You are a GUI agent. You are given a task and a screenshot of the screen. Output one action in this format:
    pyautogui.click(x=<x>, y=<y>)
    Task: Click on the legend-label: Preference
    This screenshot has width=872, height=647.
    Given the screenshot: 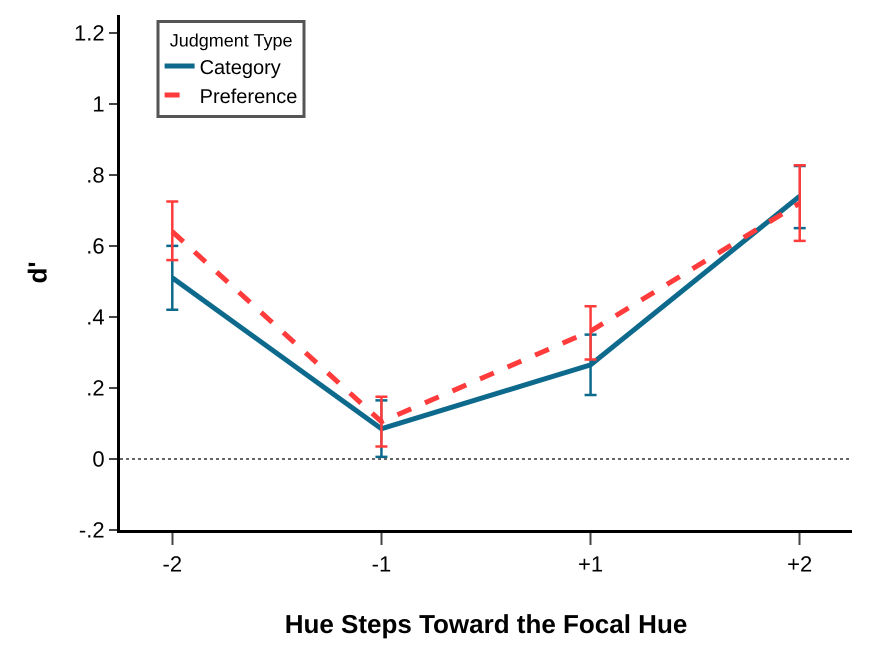 What is the action you would take?
    pyautogui.click(x=249, y=97)
    